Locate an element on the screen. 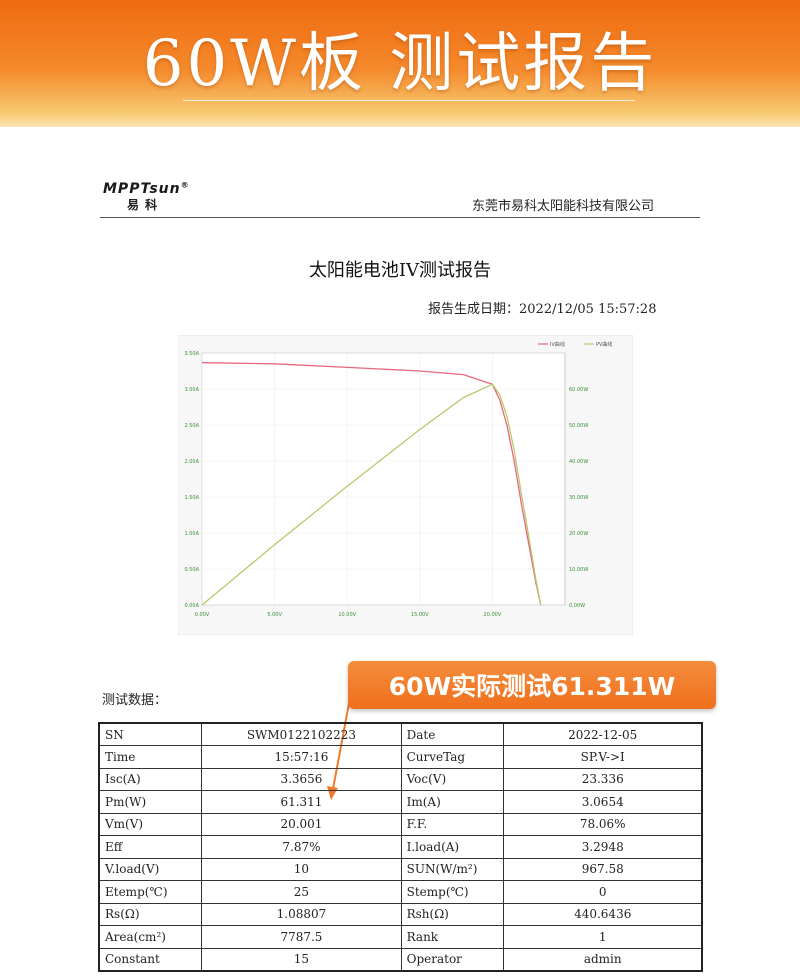 The width and height of the screenshot is (800, 978). chart-grid is located at coordinates (383, 479).